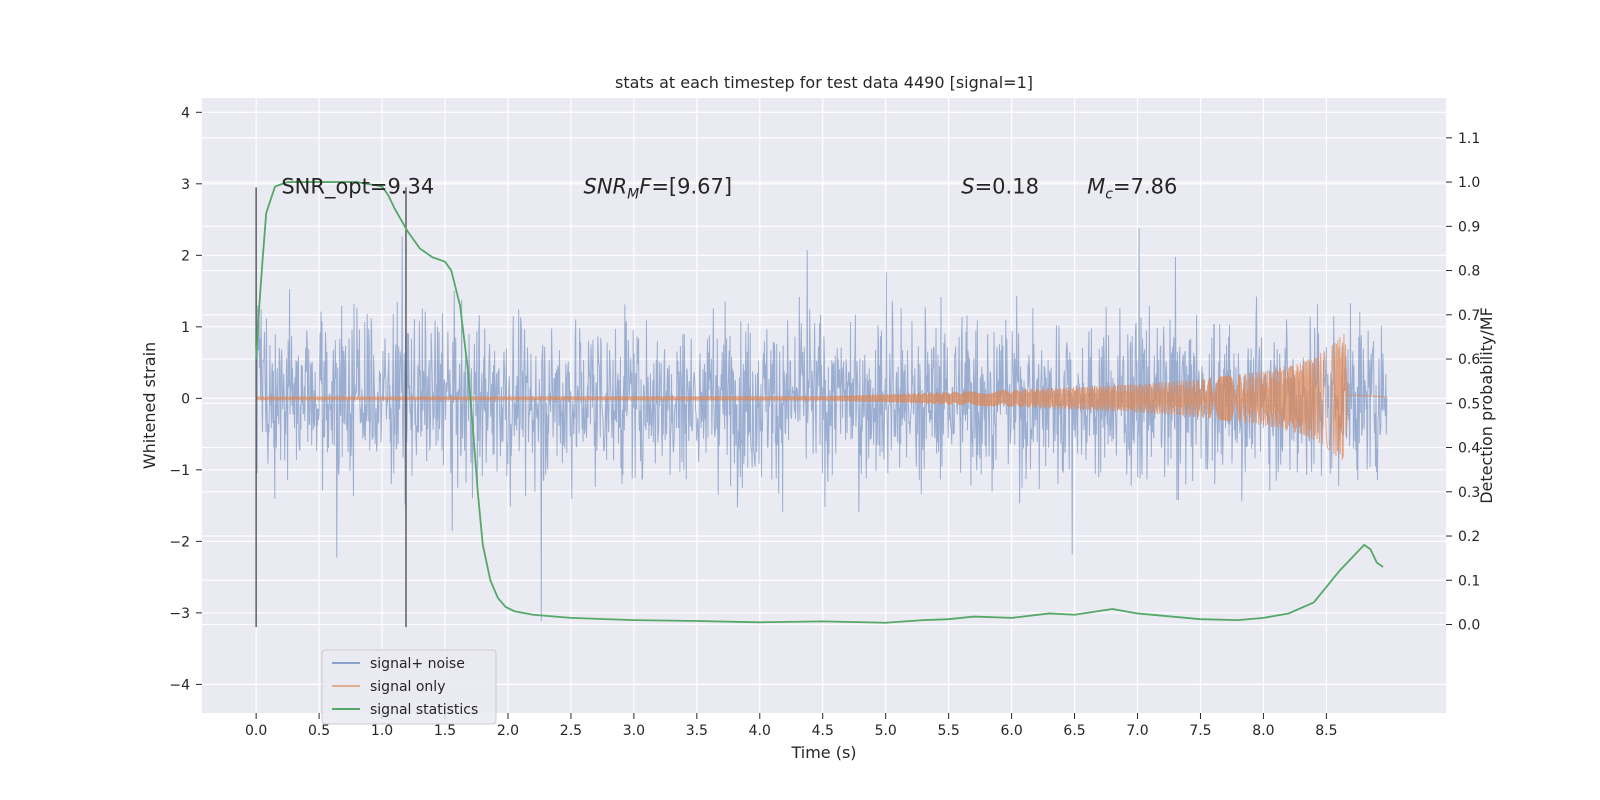 The image size is (1600, 800). I want to click on left-tick-label-1: −3, so click(179, 614).